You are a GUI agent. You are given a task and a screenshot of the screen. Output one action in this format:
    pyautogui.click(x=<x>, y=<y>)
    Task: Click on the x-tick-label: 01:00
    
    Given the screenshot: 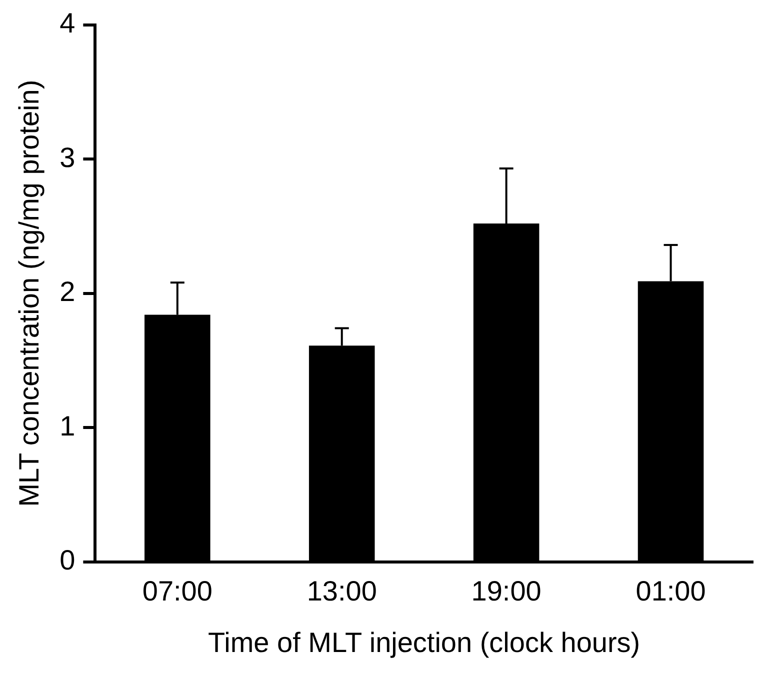 What is the action you would take?
    pyautogui.click(x=671, y=590)
    